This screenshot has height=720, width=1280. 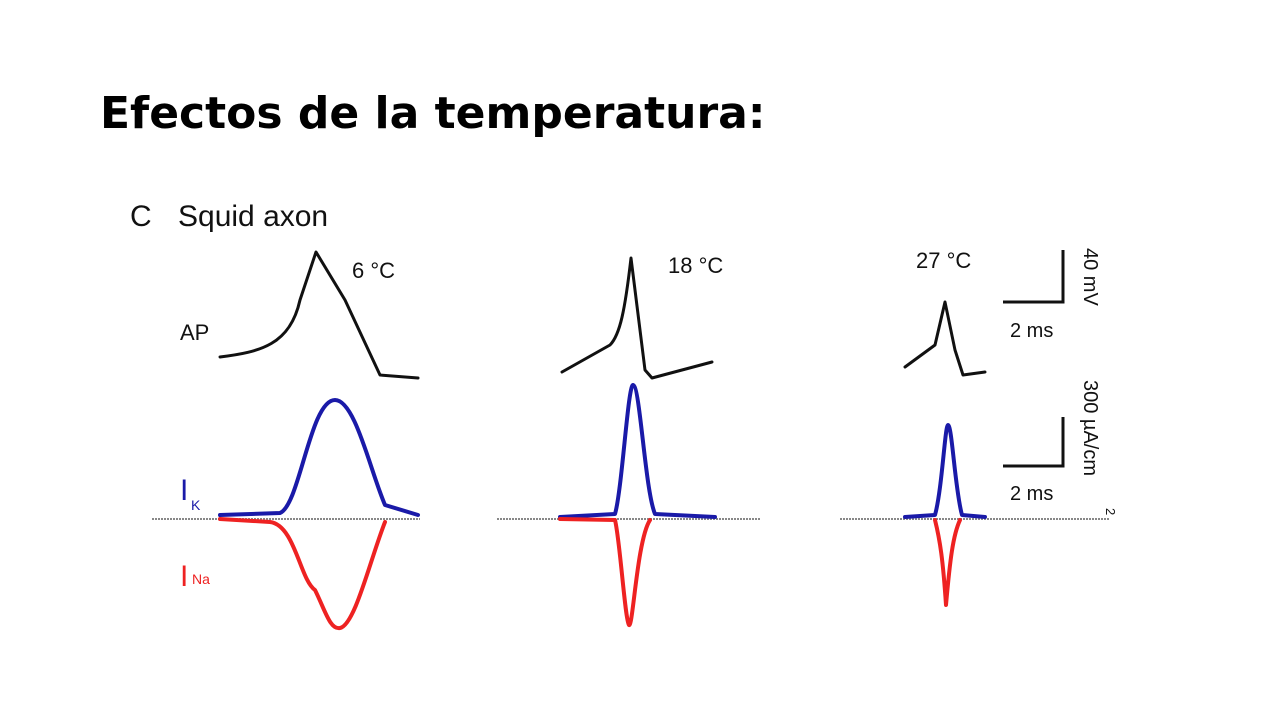 I want to click on temperature-label: 27 °C, so click(x=943, y=260).